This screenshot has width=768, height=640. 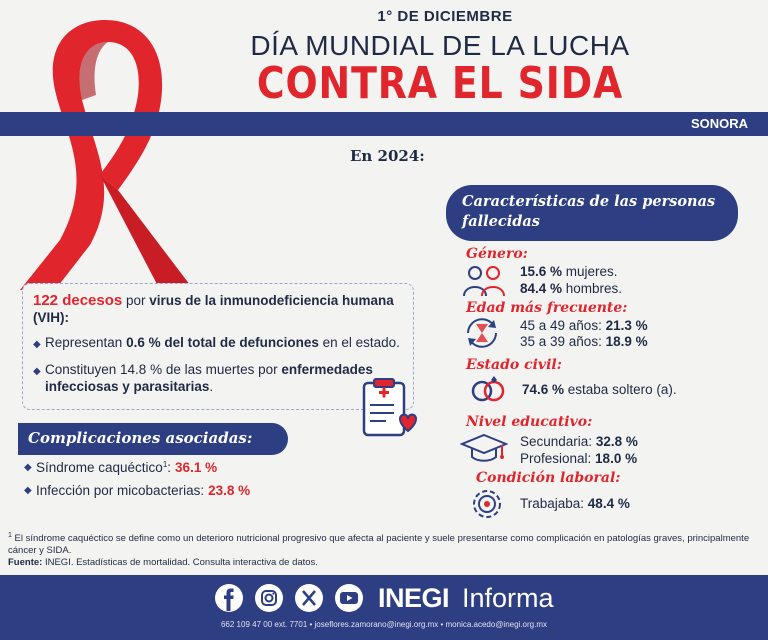 I want to click on deaths-text-pre: por, so click(x=136, y=300).